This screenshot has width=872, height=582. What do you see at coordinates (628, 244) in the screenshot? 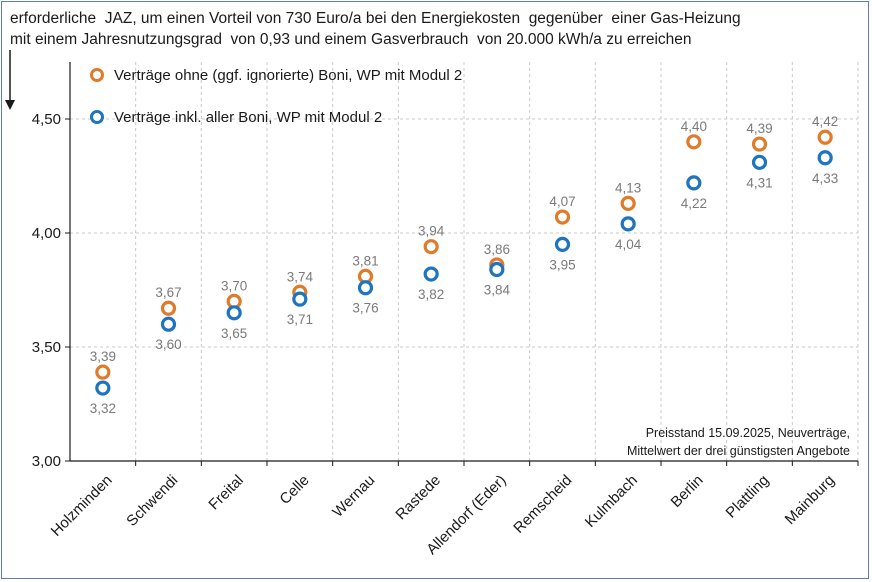
I see `data-label-inkl-boni: 4,04` at bounding box center [628, 244].